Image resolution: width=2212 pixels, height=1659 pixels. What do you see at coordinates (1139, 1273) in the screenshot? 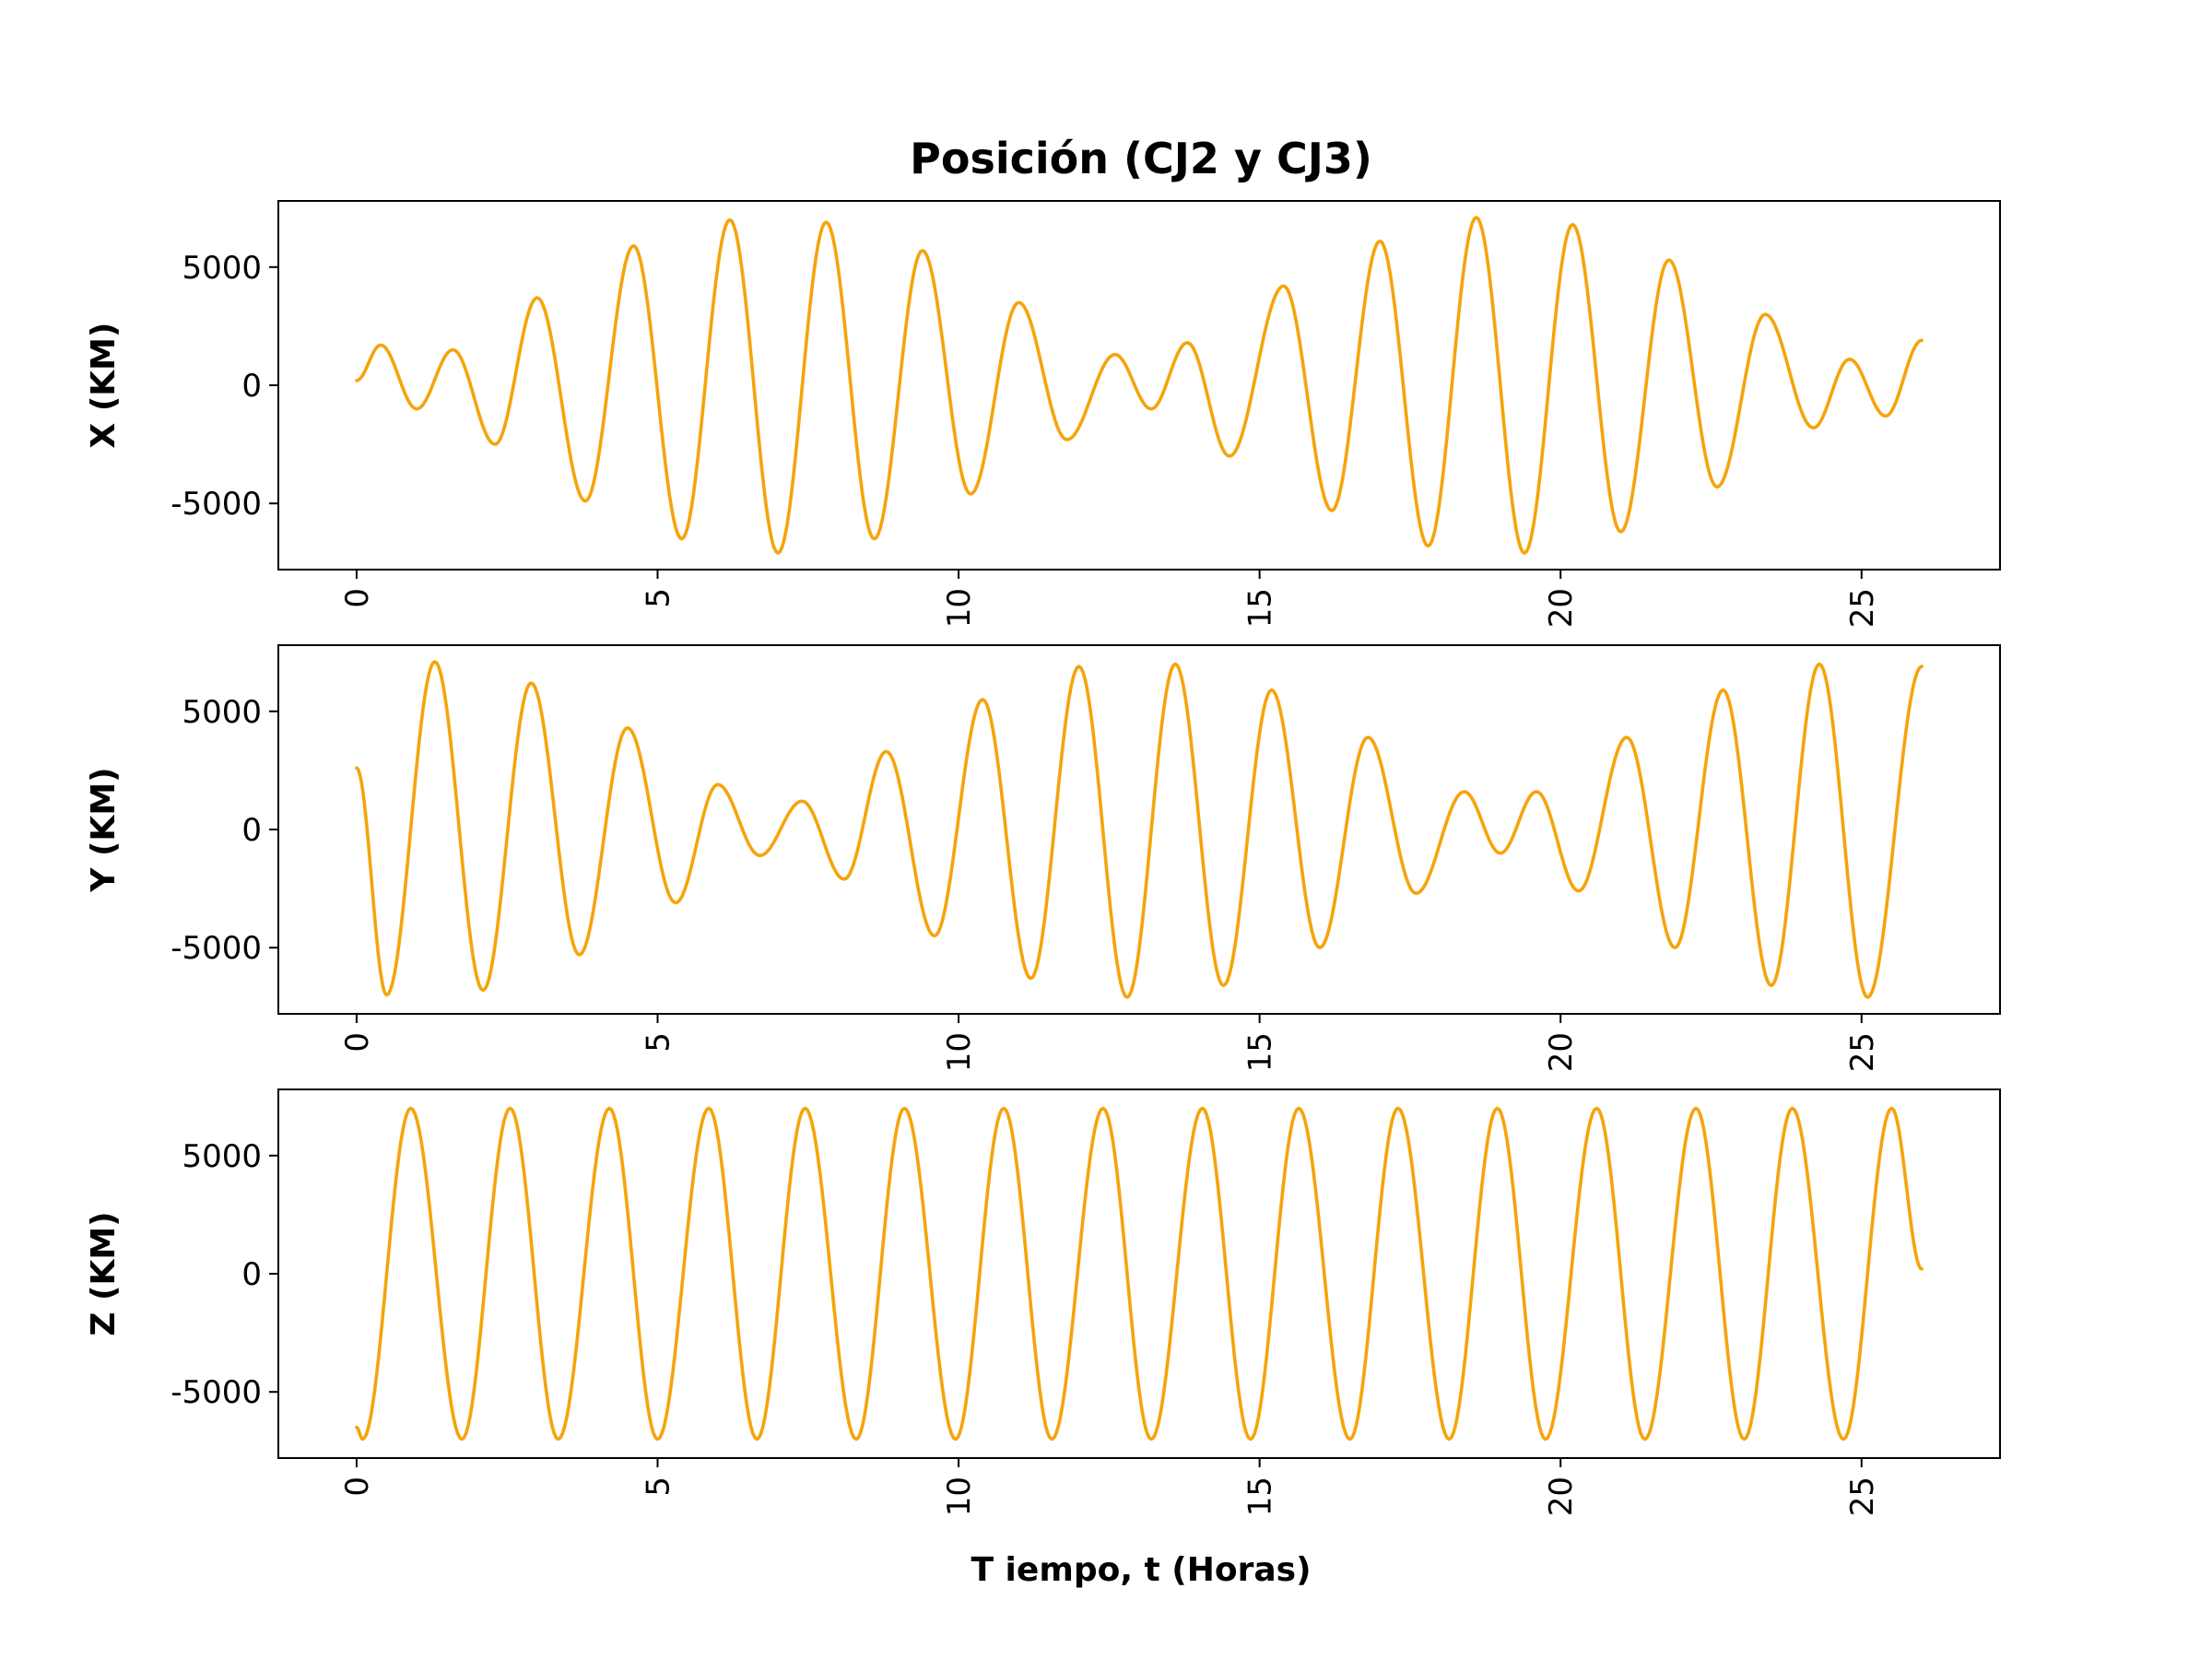
I see `series-line-z` at bounding box center [1139, 1273].